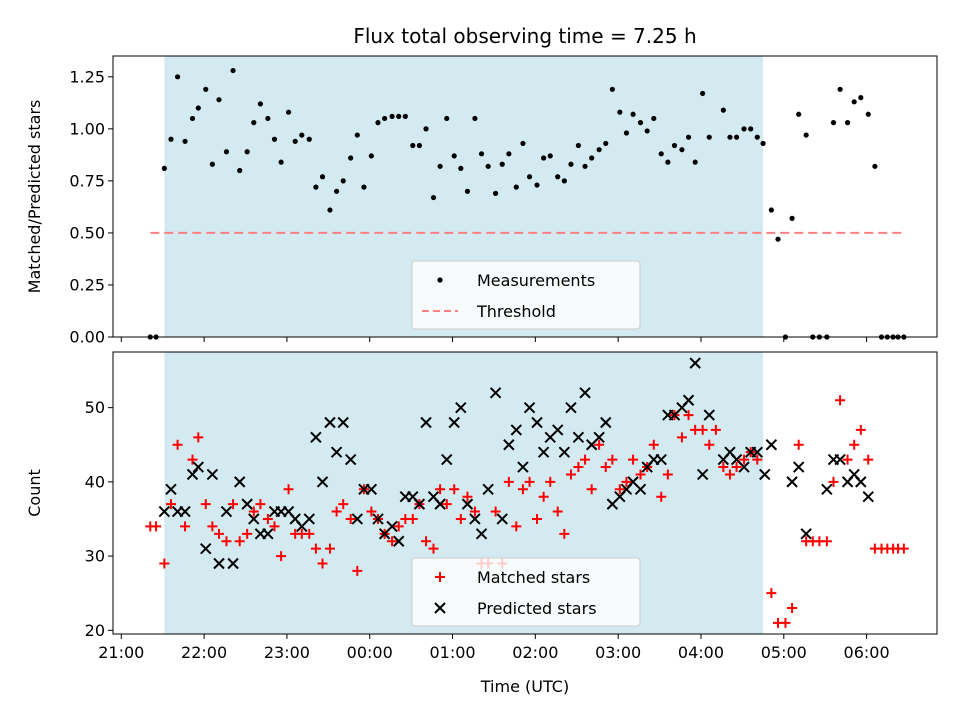 This screenshot has height=720, width=960. I want to click on figure-title: Flux total observing time = 7.25 h, so click(524, 36).